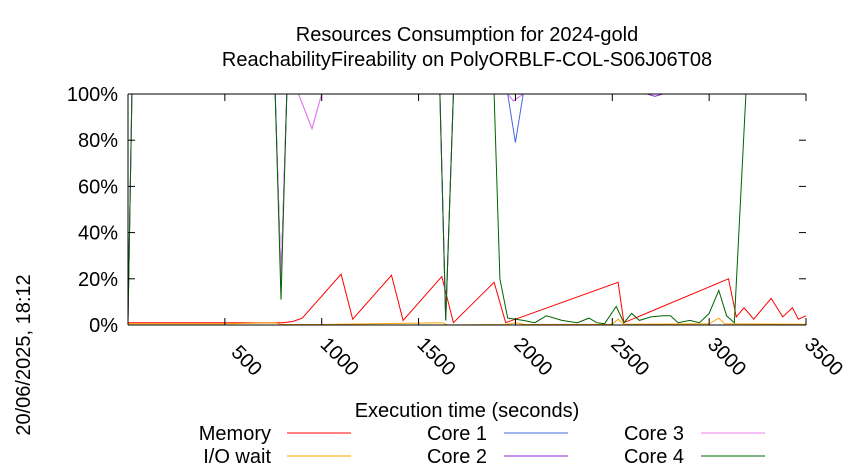 The height and width of the screenshot is (475, 850). Describe the element at coordinates (467, 321) in the screenshot. I see `series-line-i-o-wait` at that location.